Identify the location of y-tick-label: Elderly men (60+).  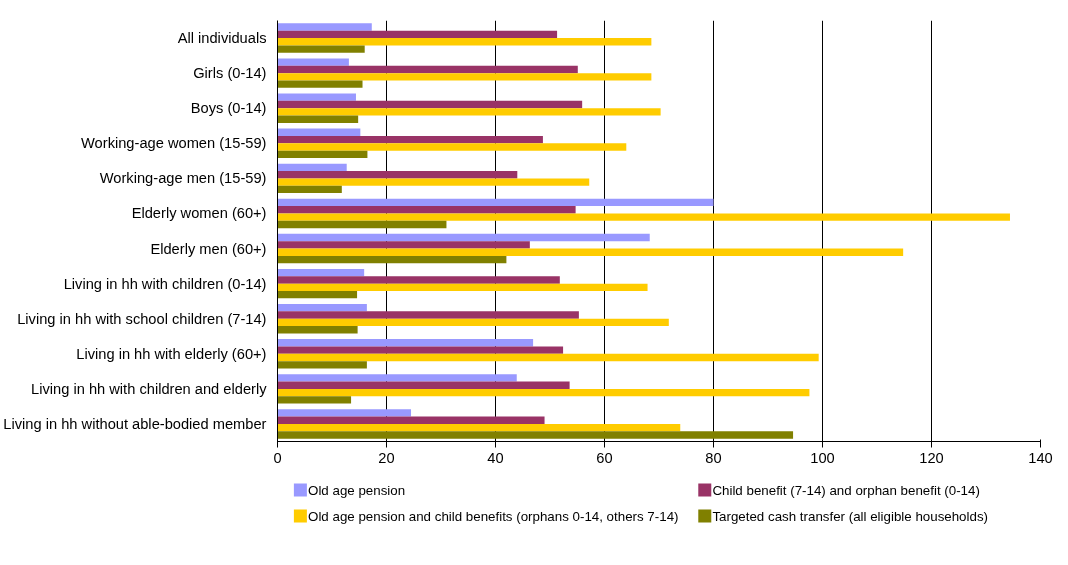
(208, 248).